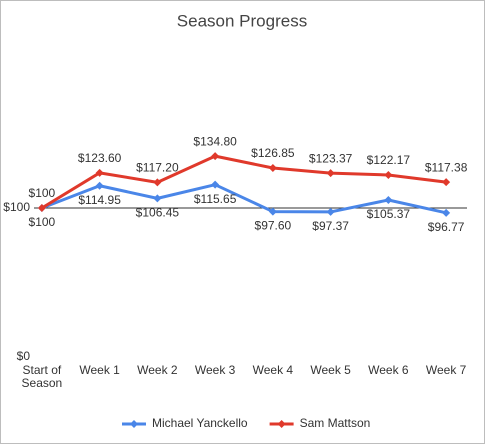 This screenshot has height=444, width=485. I want to click on x-tick-label: Week 5, so click(330, 370).